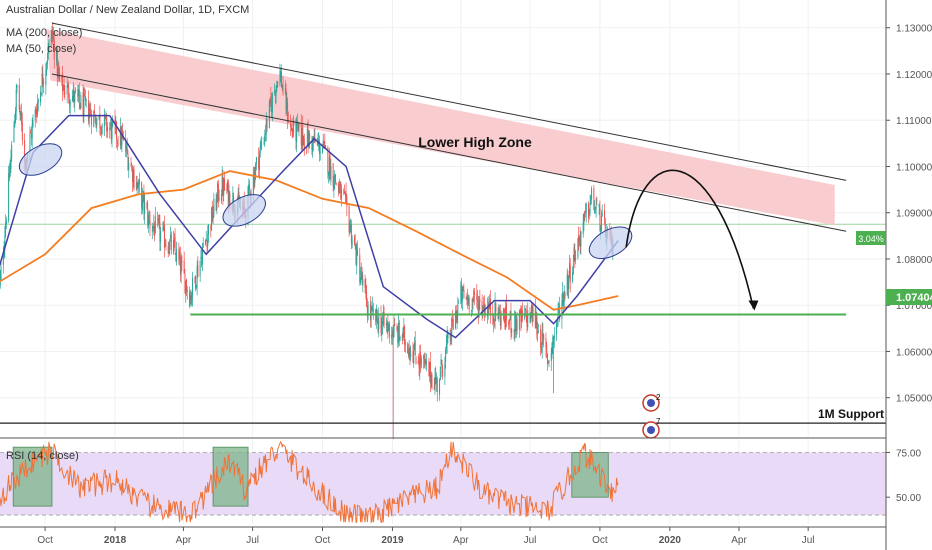 Image resolution: width=932 pixels, height=550 pixels. What do you see at coordinates (690, 239) in the screenshot?
I see `projection-arrow` at bounding box center [690, 239].